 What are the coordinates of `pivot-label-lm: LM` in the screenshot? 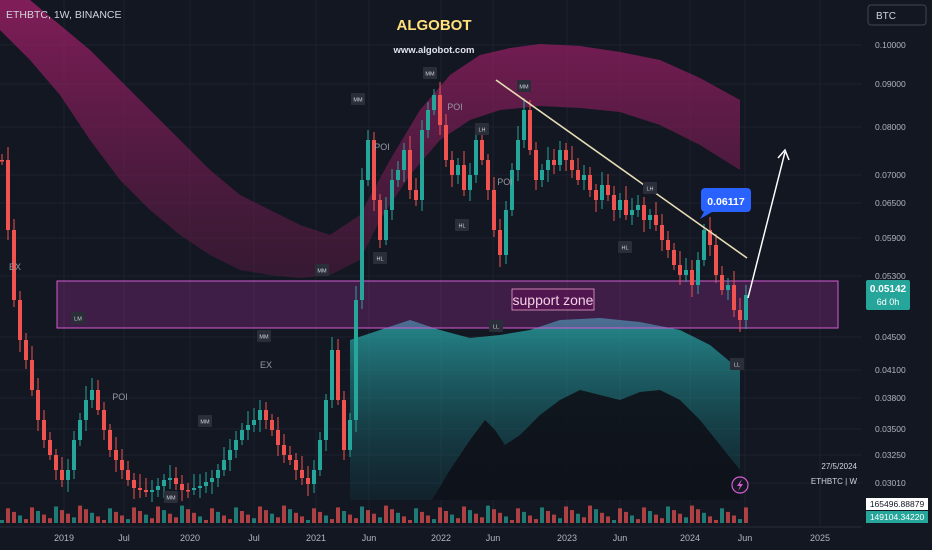 It's located at (78, 320).